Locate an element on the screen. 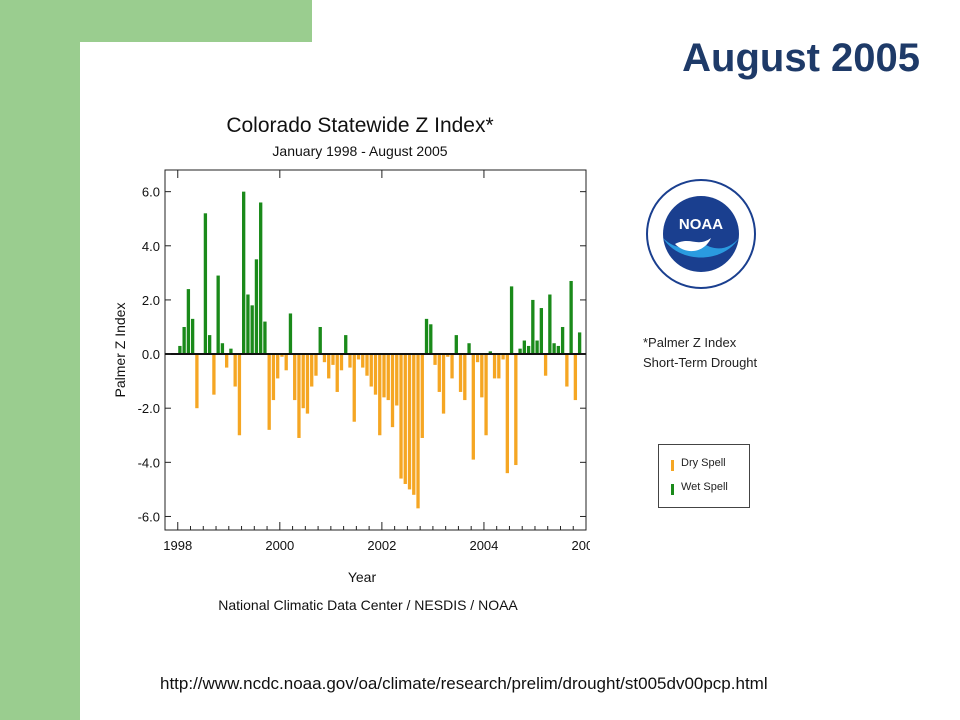 Image resolution: width=960 pixels, height=720 pixels. noaa-logo: NOAA is located at coordinates (701, 234).